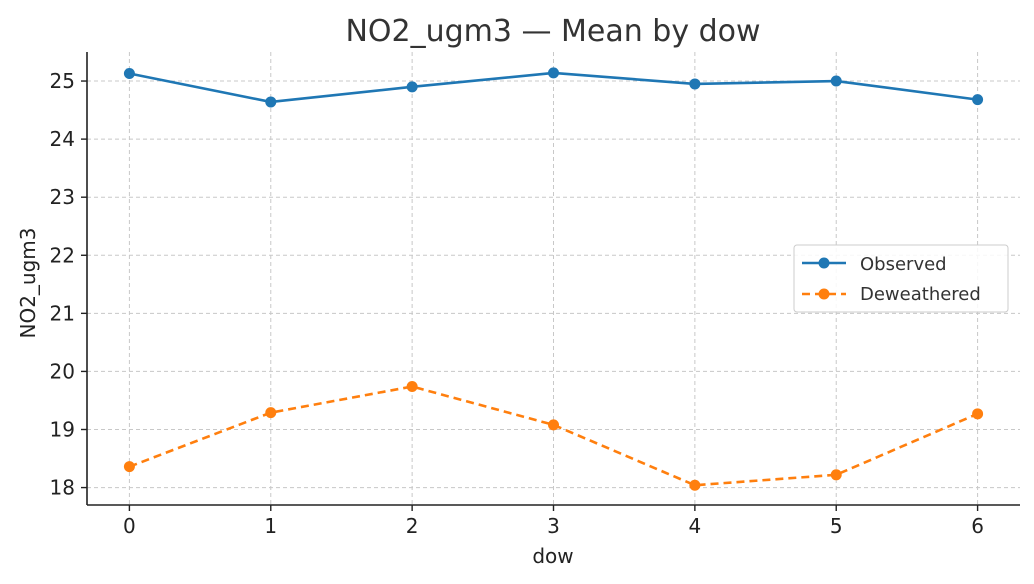  Describe the element at coordinates (553, 436) in the screenshot. I see `series-line-deweathered` at that location.